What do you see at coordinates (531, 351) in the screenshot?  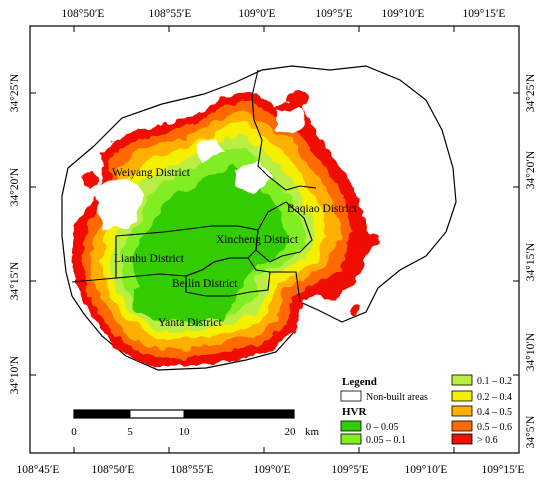 I see `right-tick-label: 34°10′N` at bounding box center [531, 351].